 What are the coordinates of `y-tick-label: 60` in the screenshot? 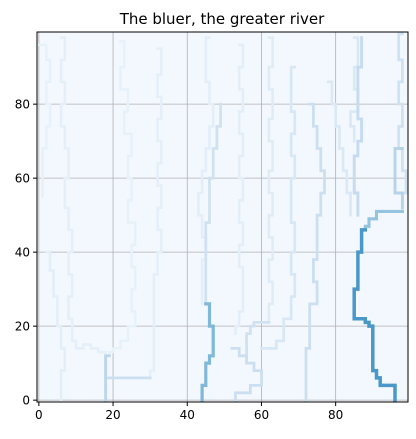 It's located at (22, 179).